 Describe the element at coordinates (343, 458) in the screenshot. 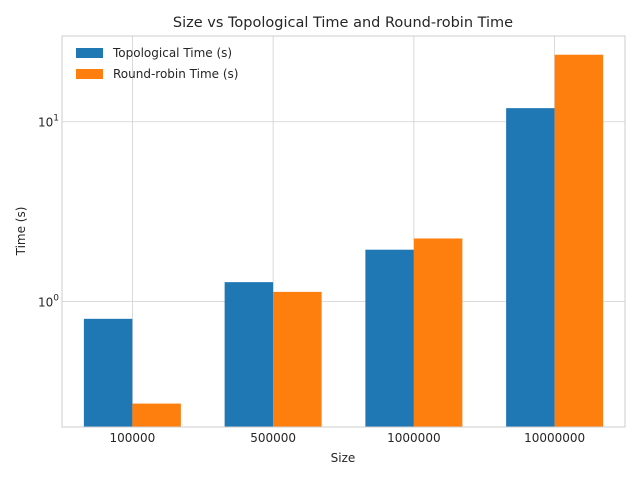

I see `x-axis-label: Size` at that location.